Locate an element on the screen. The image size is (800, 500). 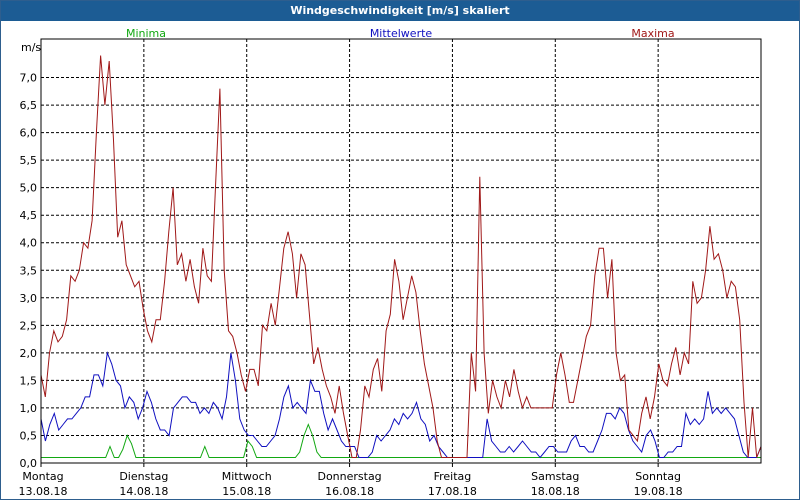
day-name-label: Mittwoch is located at coordinates (247, 476).